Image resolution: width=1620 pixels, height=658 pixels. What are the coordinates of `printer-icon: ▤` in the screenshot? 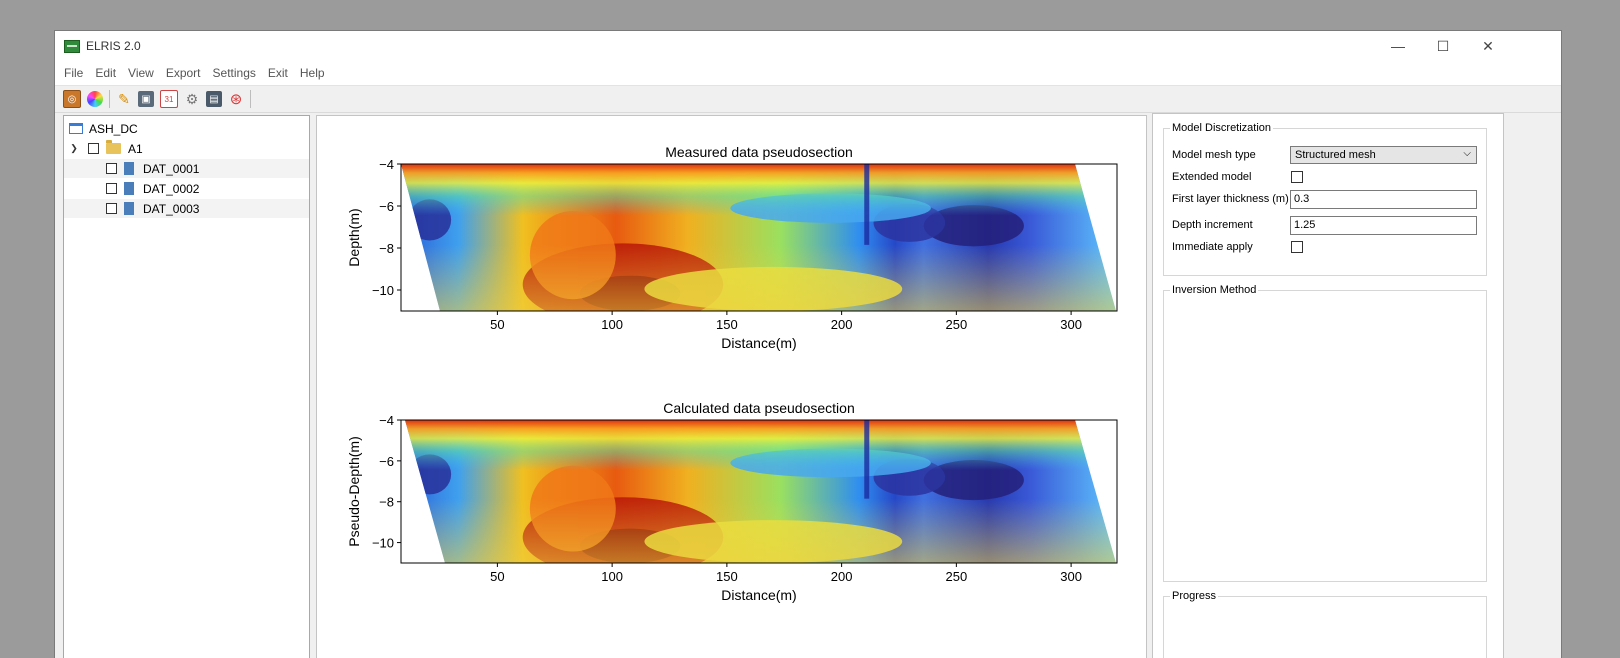 It's located at (214, 99).